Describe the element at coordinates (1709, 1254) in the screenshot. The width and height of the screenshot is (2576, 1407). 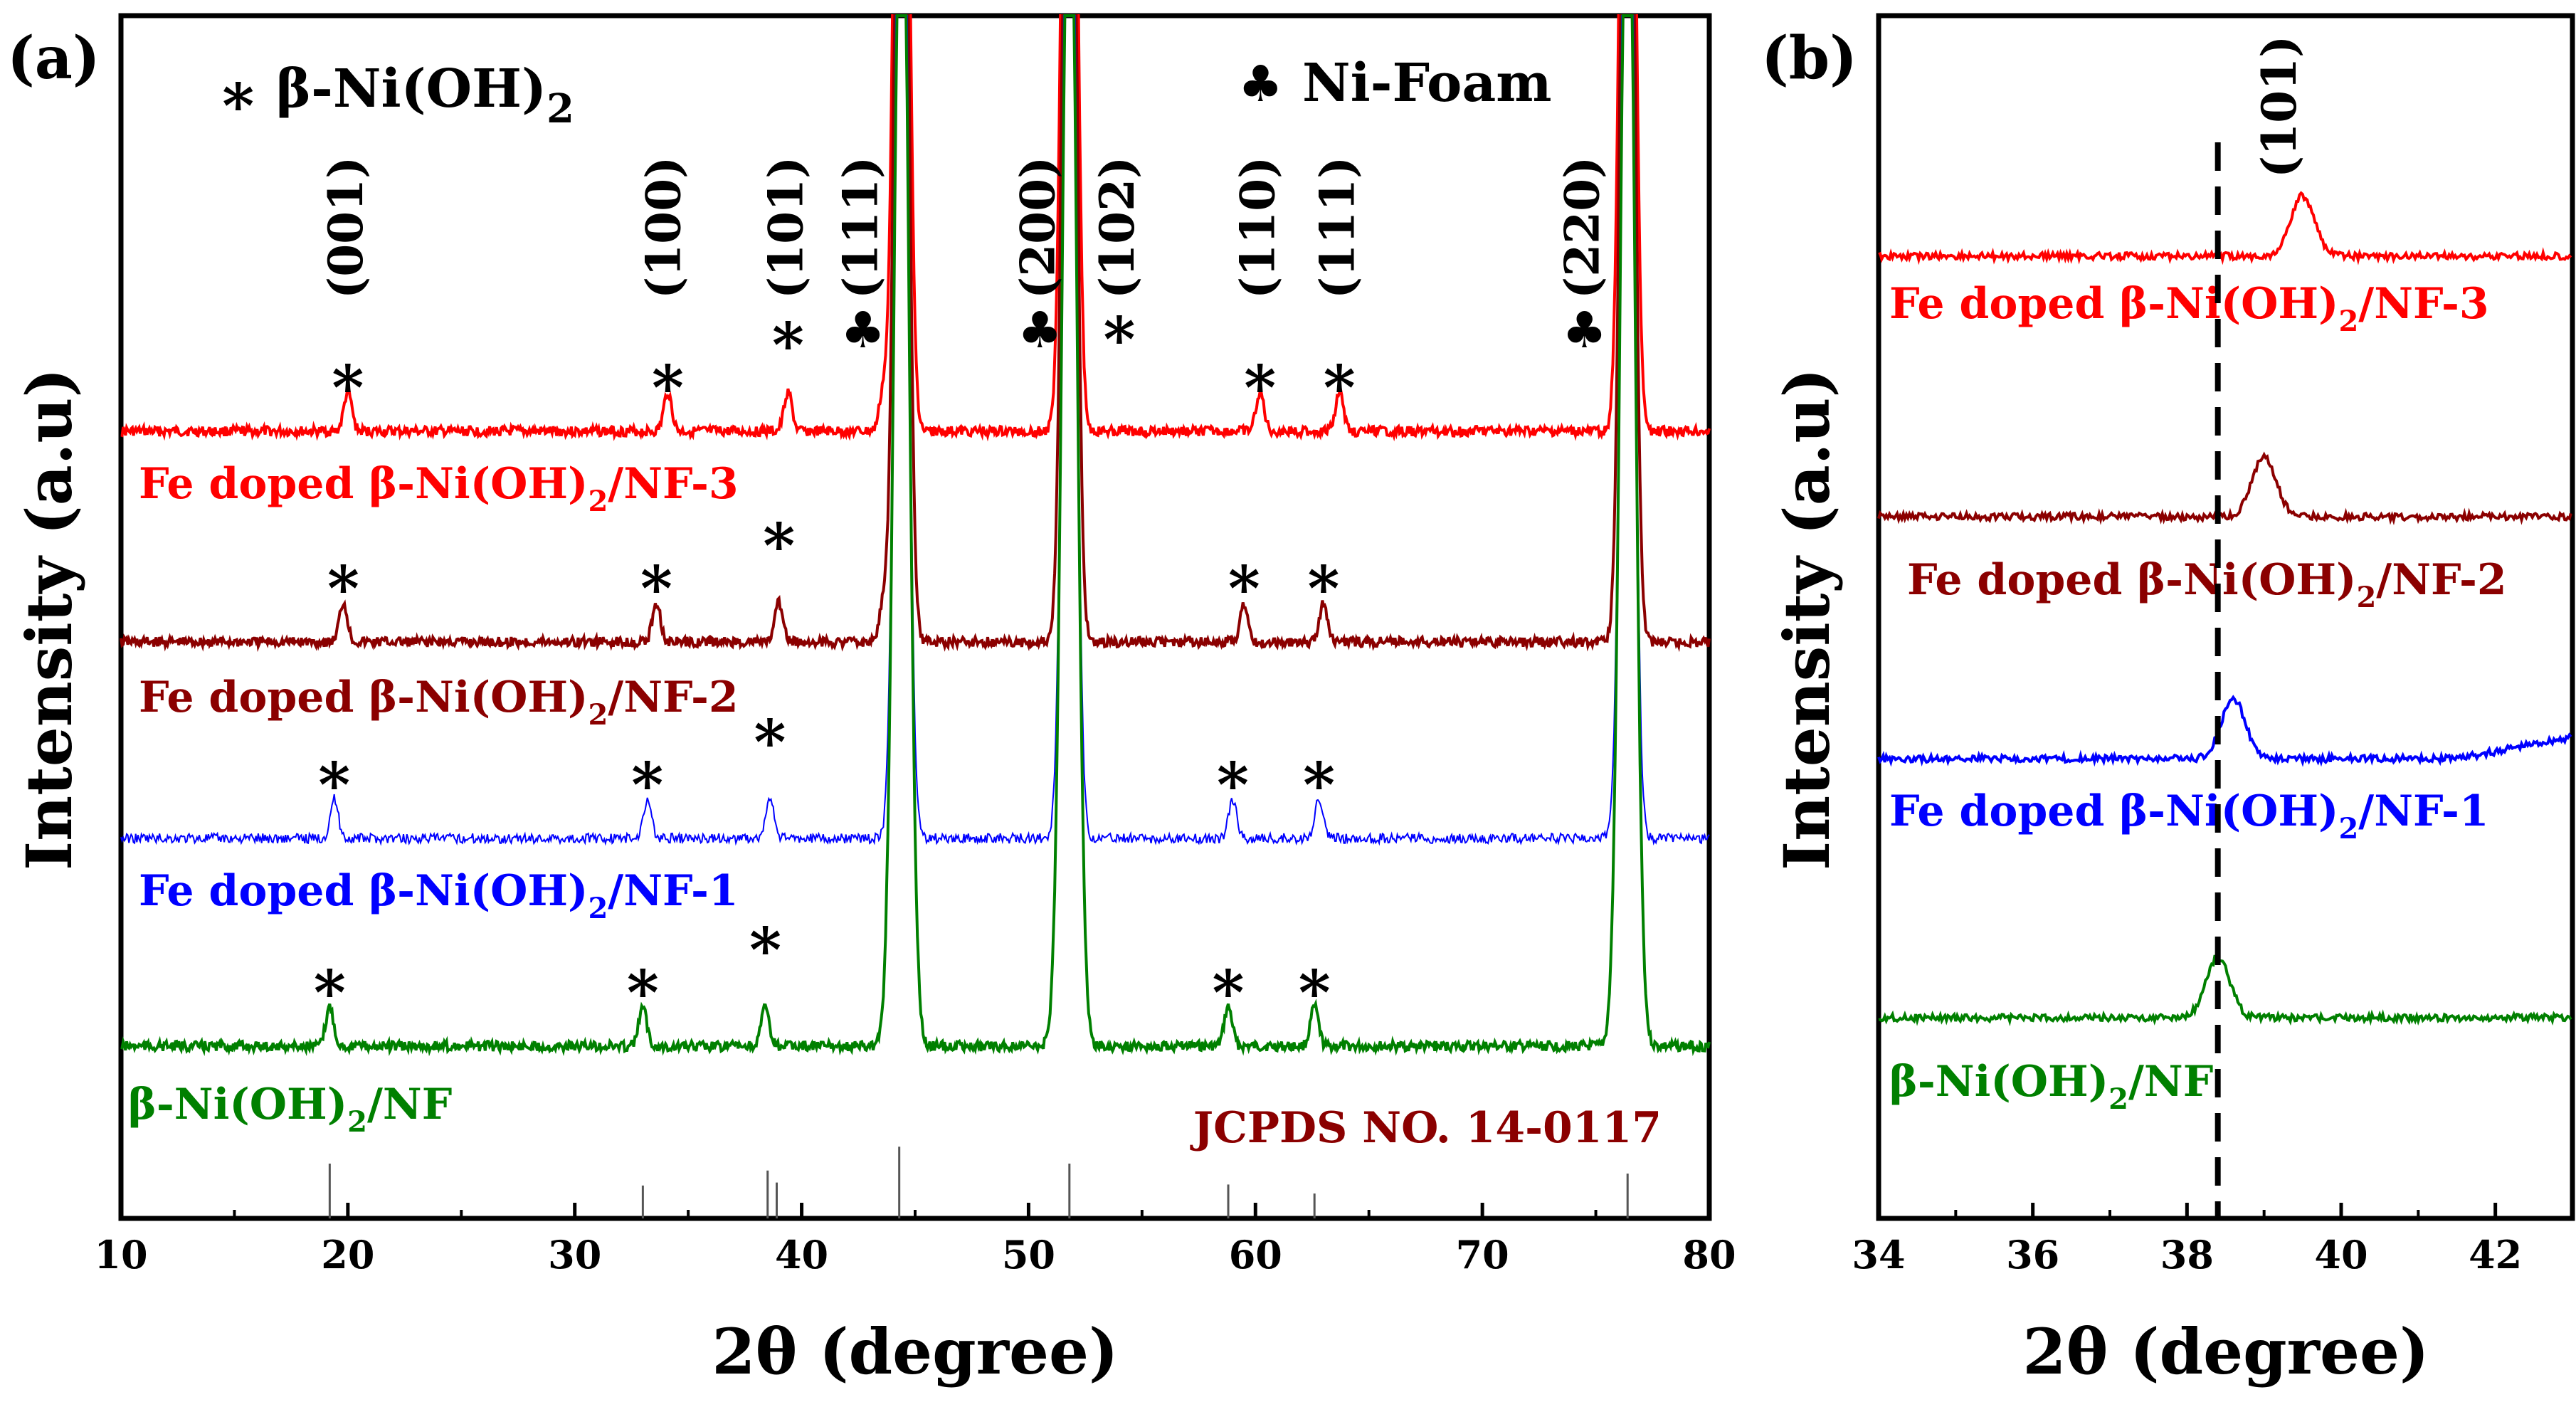
I see `x-tick-label: 80` at that location.